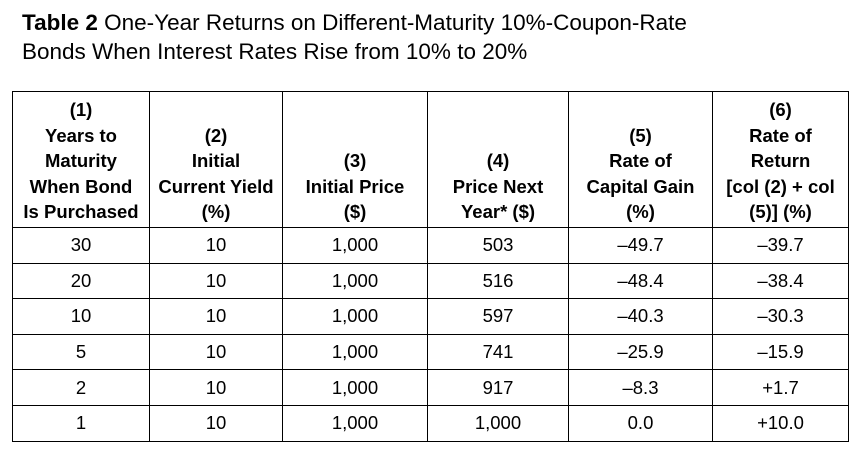  I want to click on table-row: 30 10 1,000 503 –49.7 –39.7, so click(430, 245).